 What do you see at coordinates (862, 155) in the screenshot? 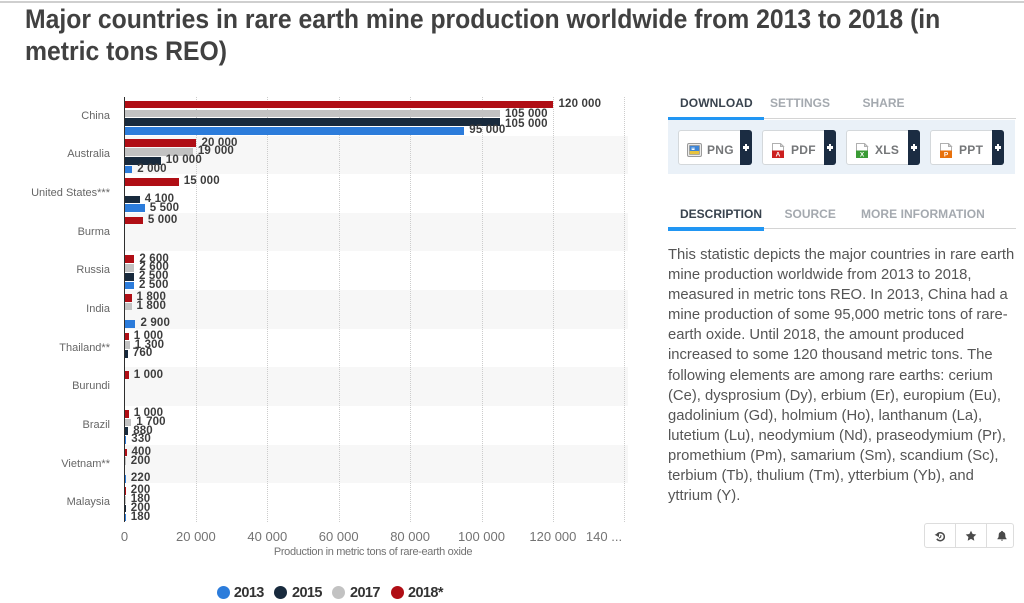
I see `svg-text: X` at bounding box center [862, 155].